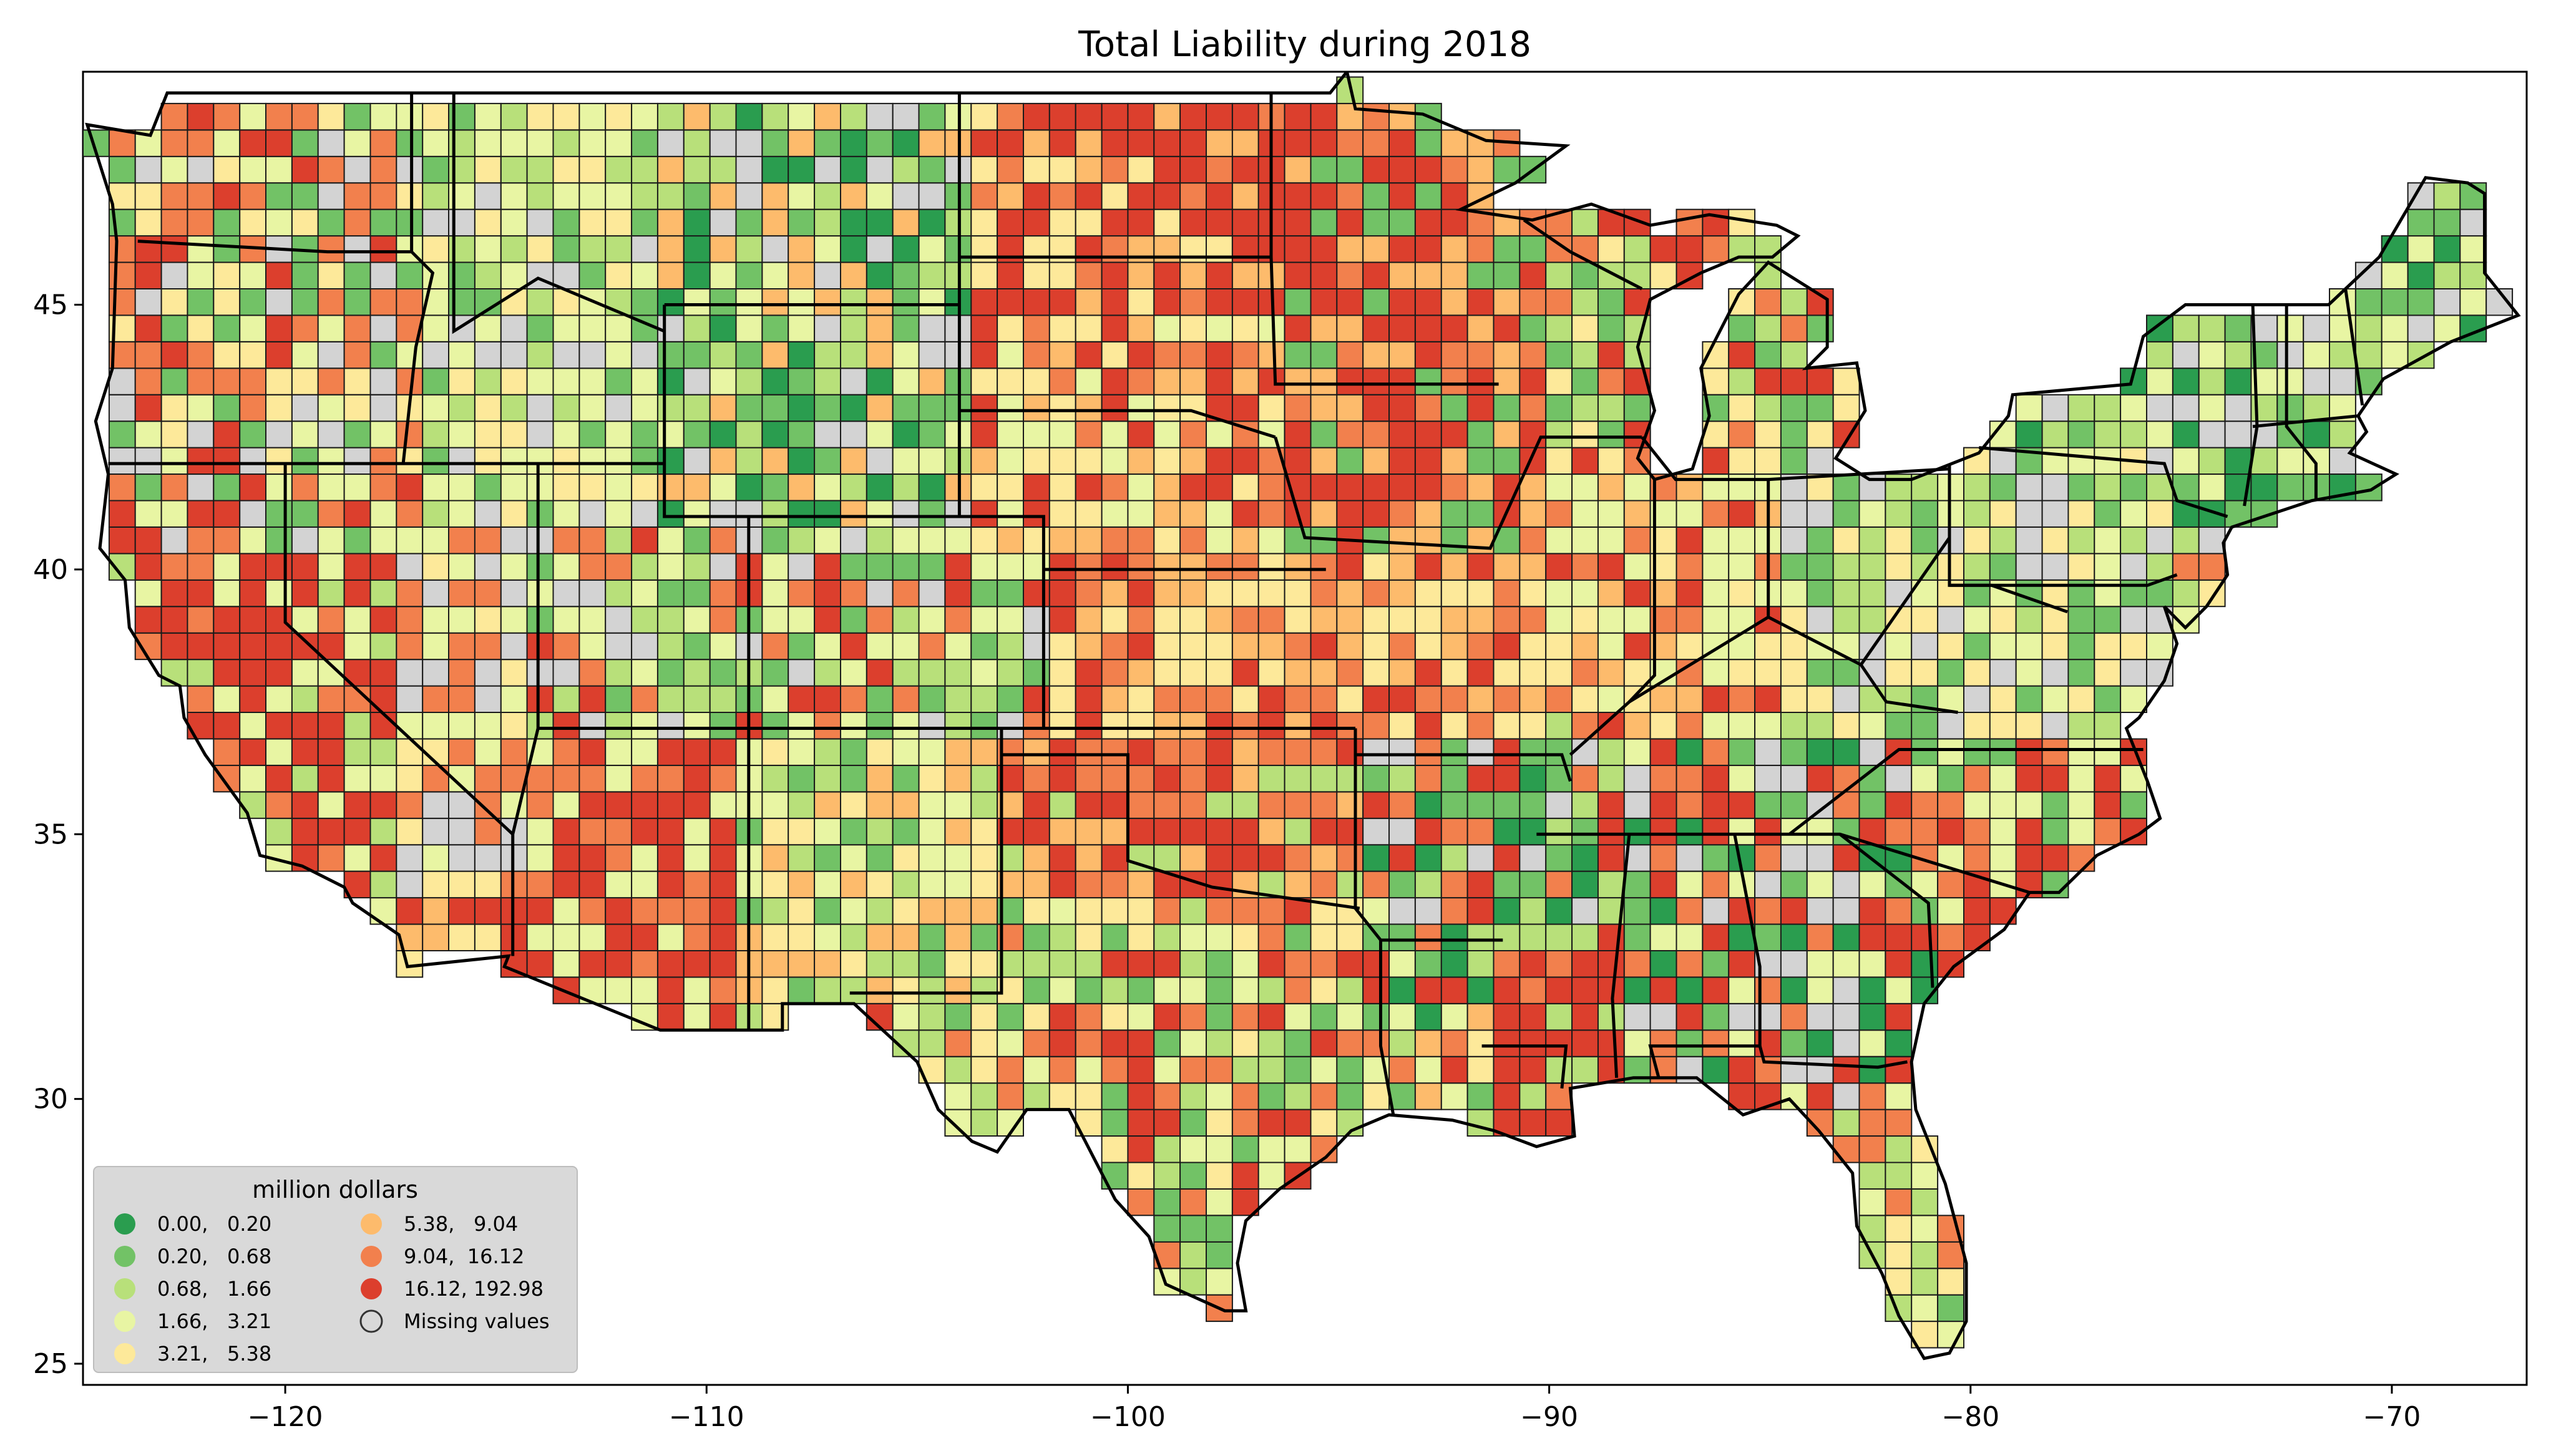 This screenshot has height=1456, width=2556. What do you see at coordinates (1642, 591) in the screenshot?
I see `state-boundary` at bounding box center [1642, 591].